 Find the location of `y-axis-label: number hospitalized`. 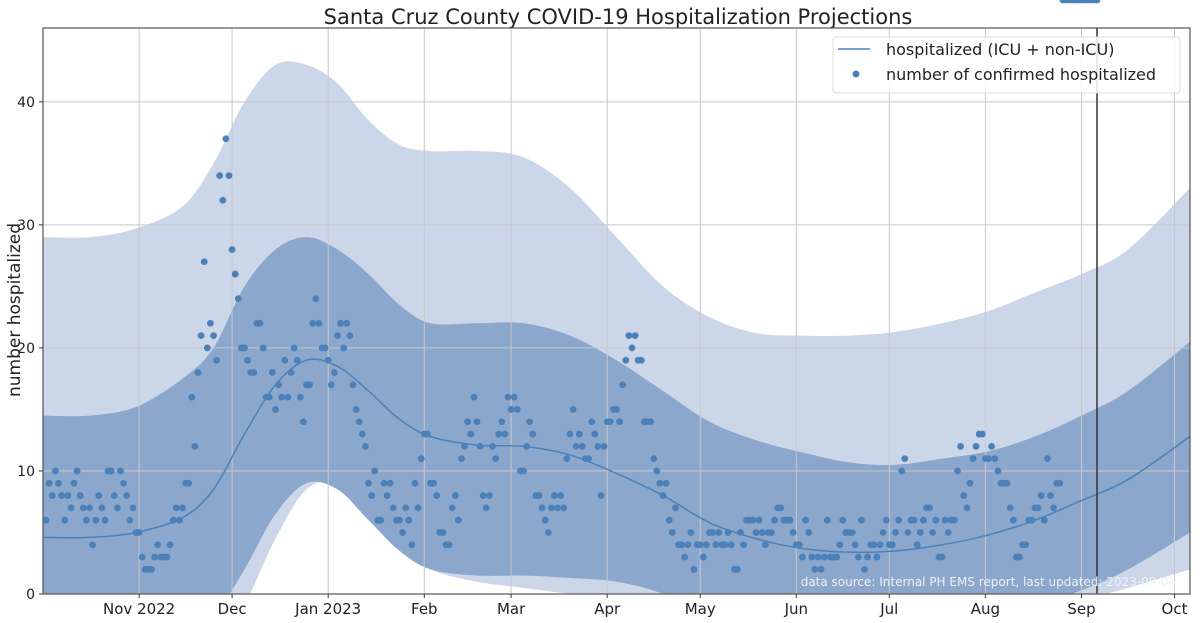

y-axis-label: number hospitalized is located at coordinates (15, 310).